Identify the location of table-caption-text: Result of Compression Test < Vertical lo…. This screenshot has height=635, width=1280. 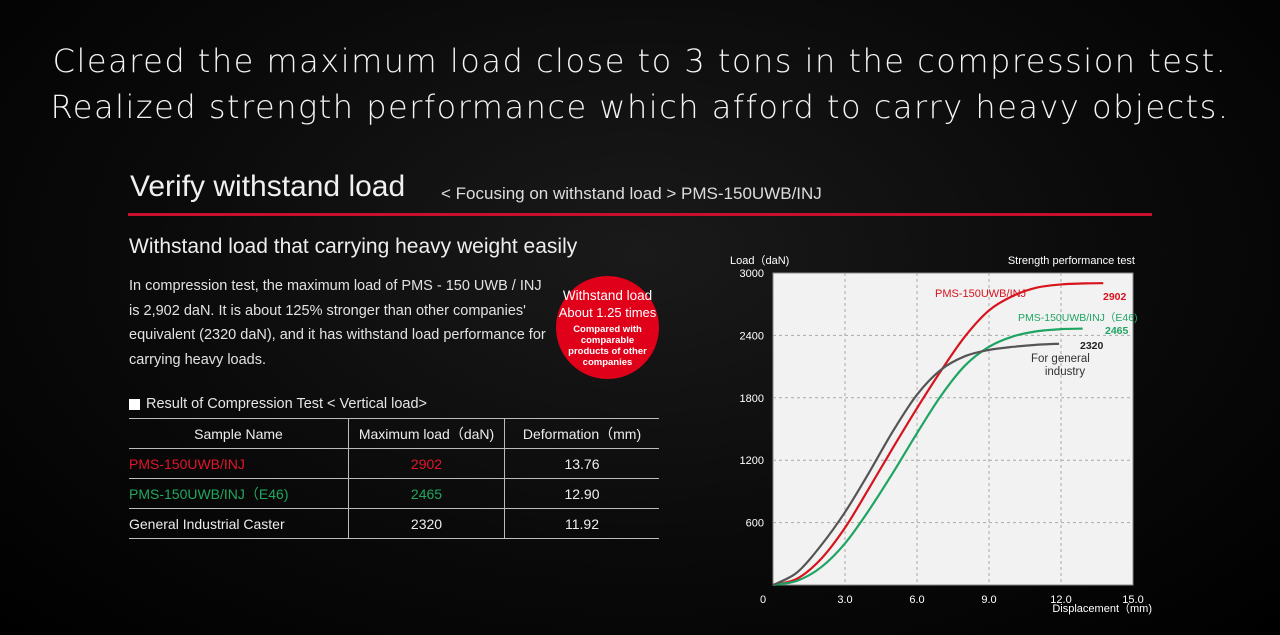
(287, 404).